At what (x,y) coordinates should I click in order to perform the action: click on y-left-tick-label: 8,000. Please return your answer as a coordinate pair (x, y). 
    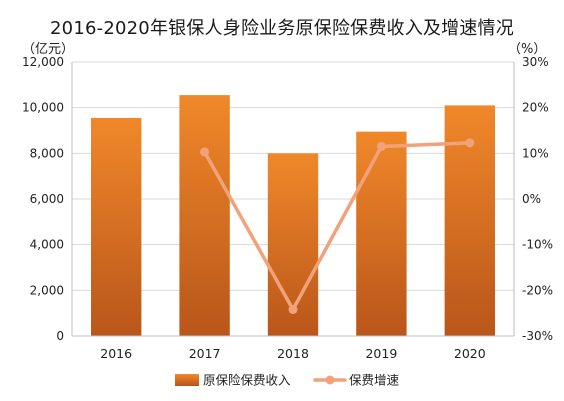
    Looking at the image, I should click on (47, 153).